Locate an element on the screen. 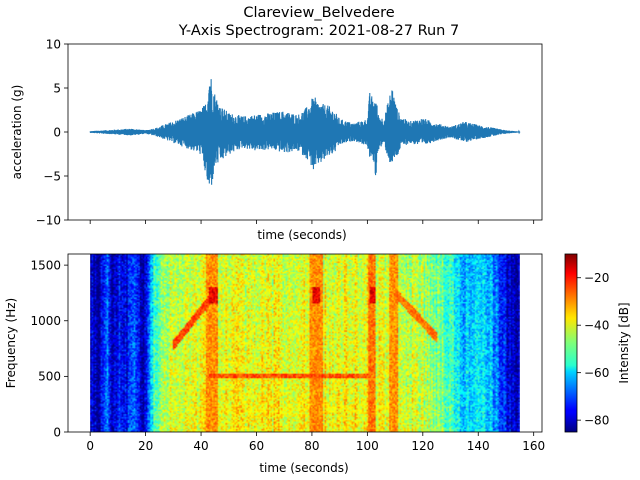  y-tick-label: 1000 is located at coordinates (45, 321).